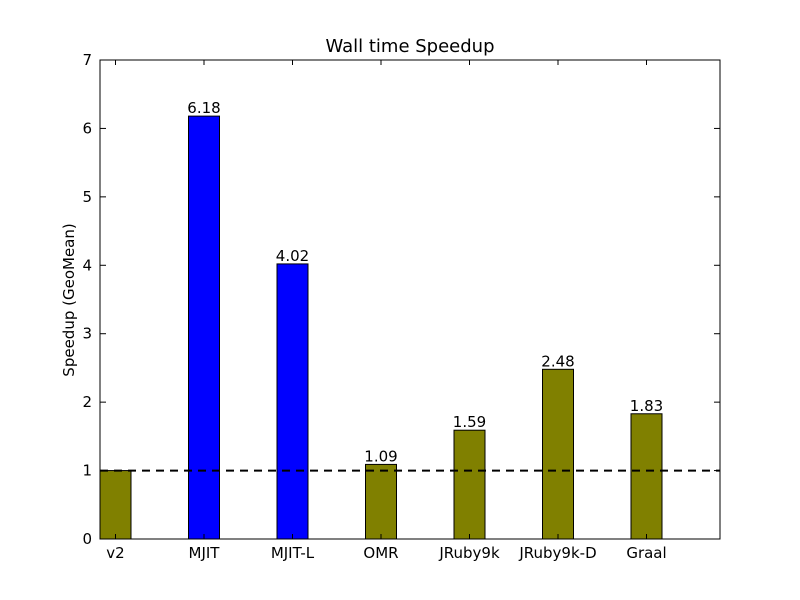 Image resolution: width=800 pixels, height=600 pixels. Describe the element at coordinates (469, 484) in the screenshot. I see `bar-jruby9k` at that location.